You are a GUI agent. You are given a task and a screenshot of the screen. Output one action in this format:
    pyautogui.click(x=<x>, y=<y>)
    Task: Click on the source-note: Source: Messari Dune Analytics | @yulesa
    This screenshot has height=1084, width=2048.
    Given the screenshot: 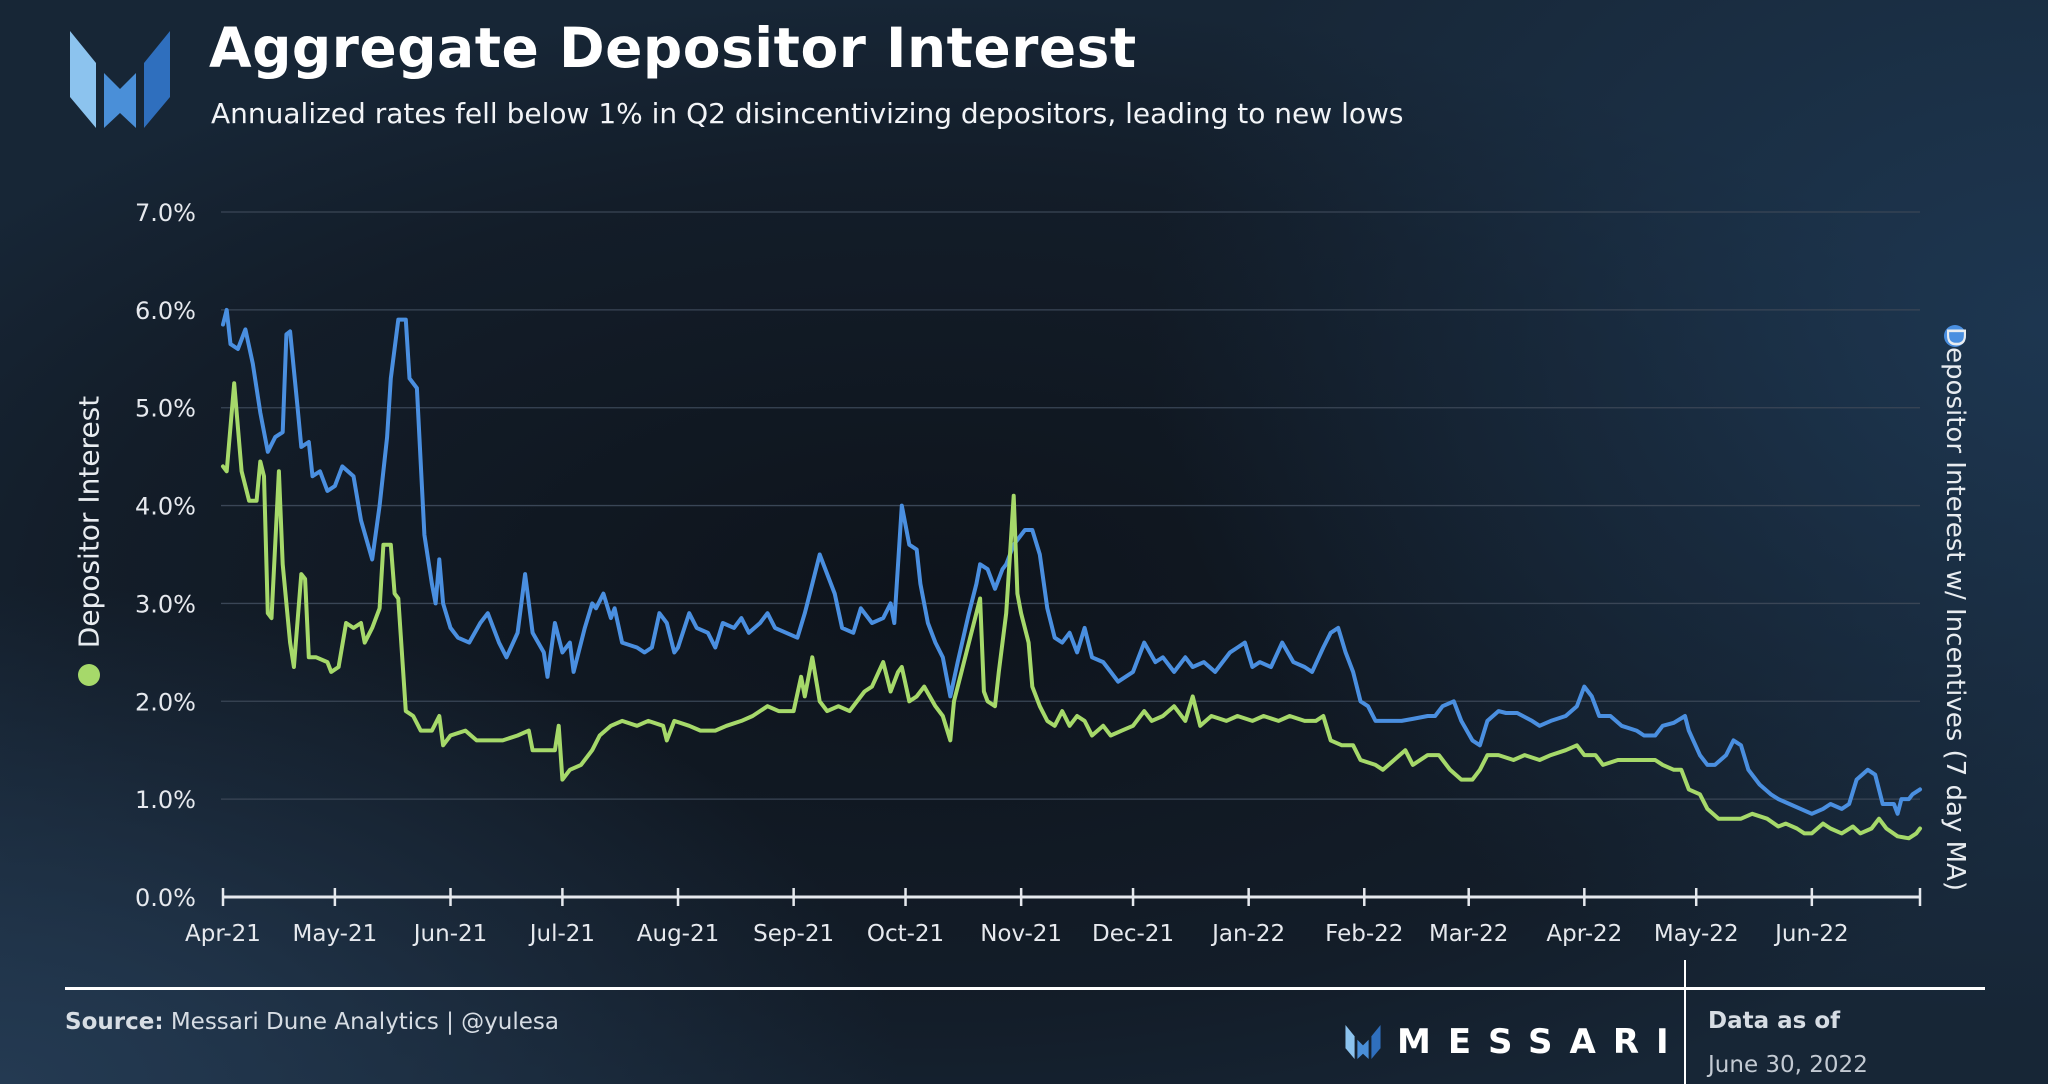 What is the action you would take?
    pyautogui.click(x=312, y=1022)
    